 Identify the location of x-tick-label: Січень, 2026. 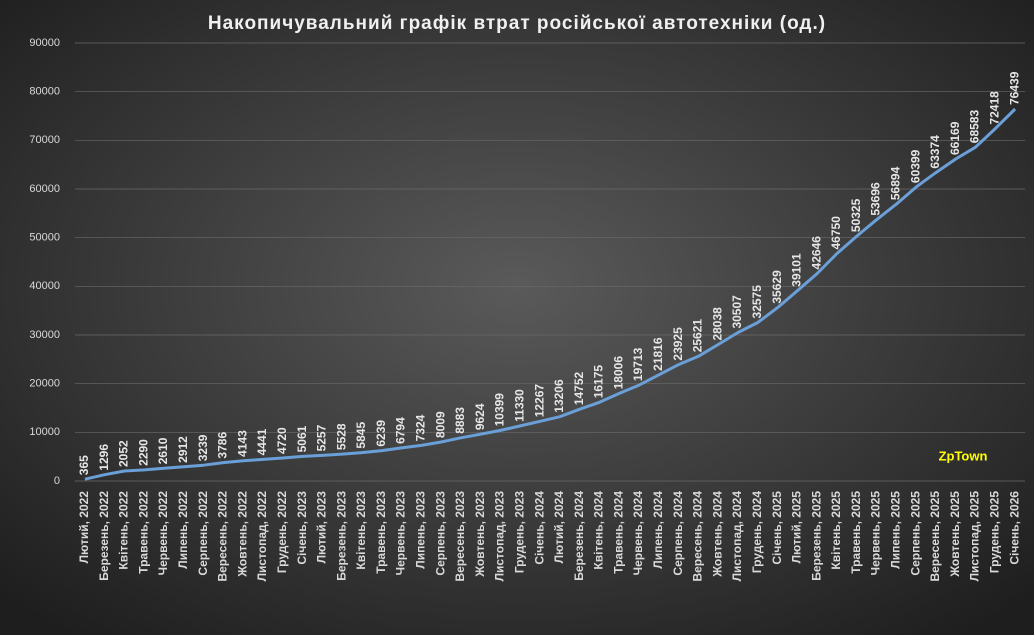
(1014, 528).